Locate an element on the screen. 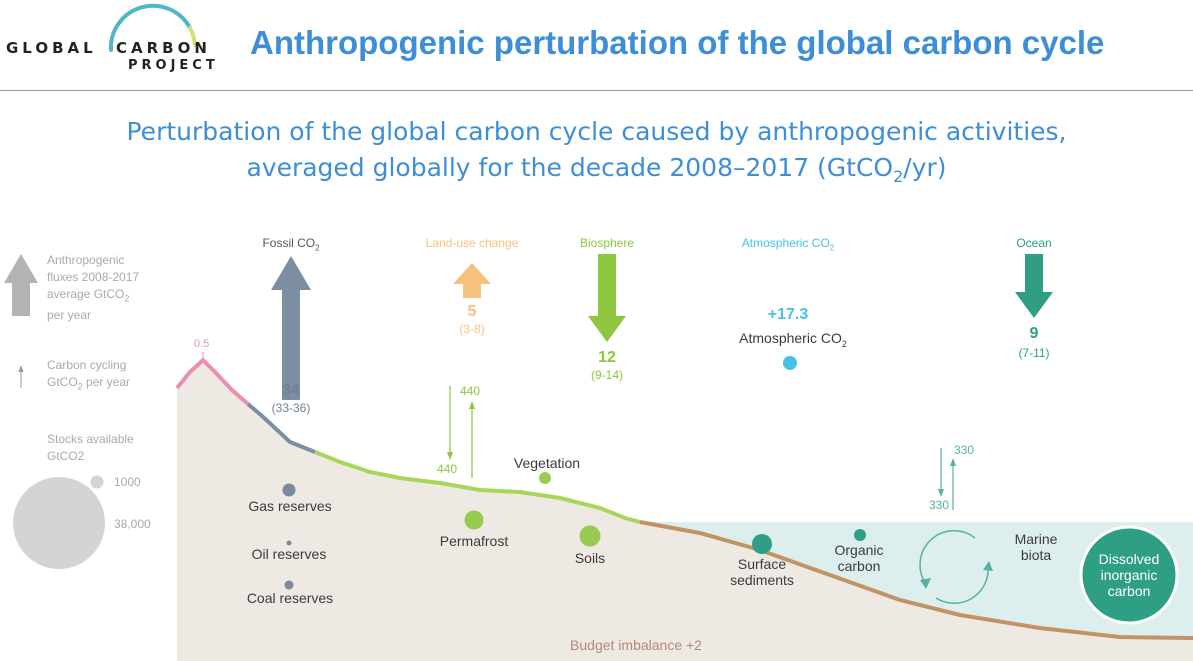  circulation-arrow-left is located at coordinates (947, 557).